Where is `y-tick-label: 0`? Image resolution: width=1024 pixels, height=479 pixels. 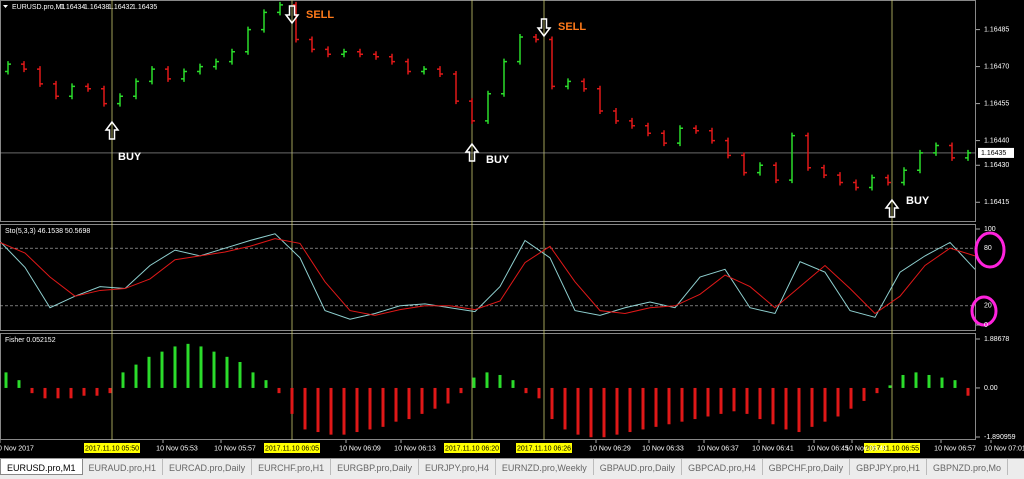
y-tick-label: 0 is located at coordinates (986, 325).